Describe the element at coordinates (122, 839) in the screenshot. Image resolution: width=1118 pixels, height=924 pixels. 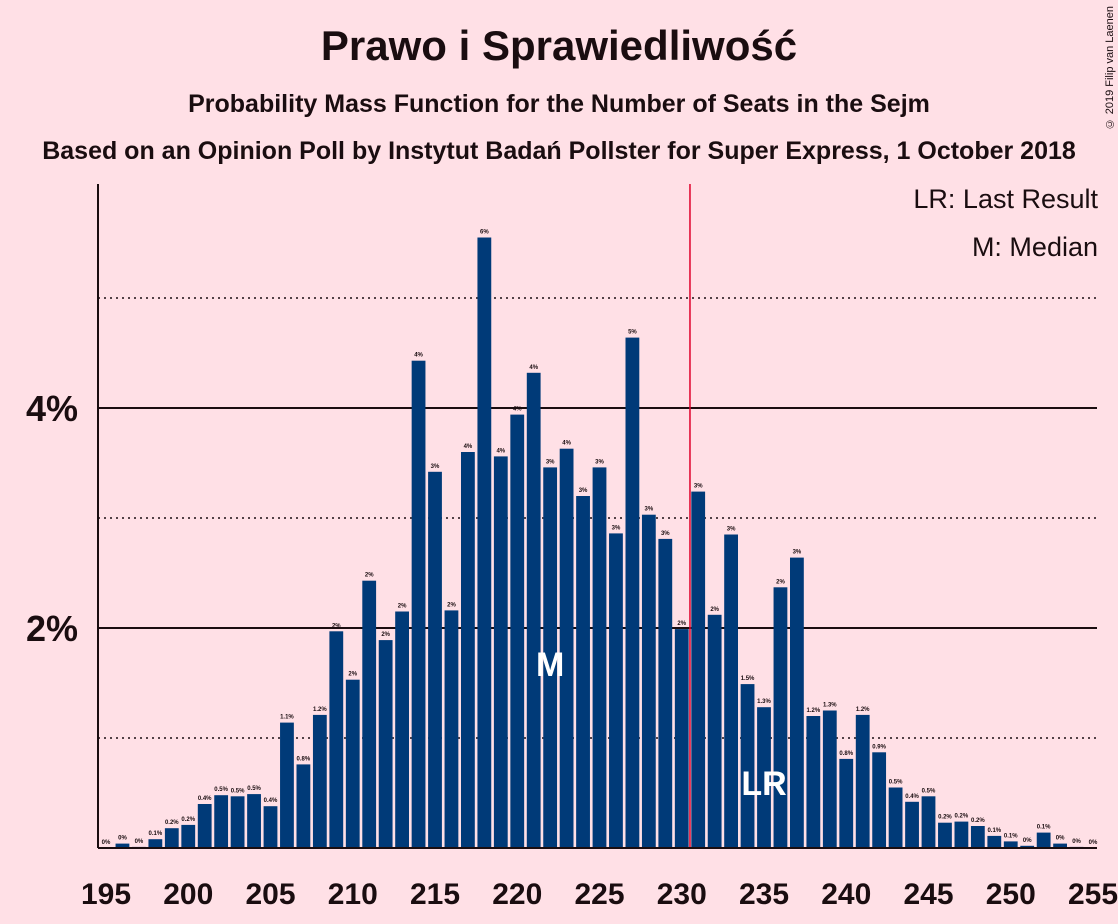
I see `data-label-seat-196: 0%` at that location.